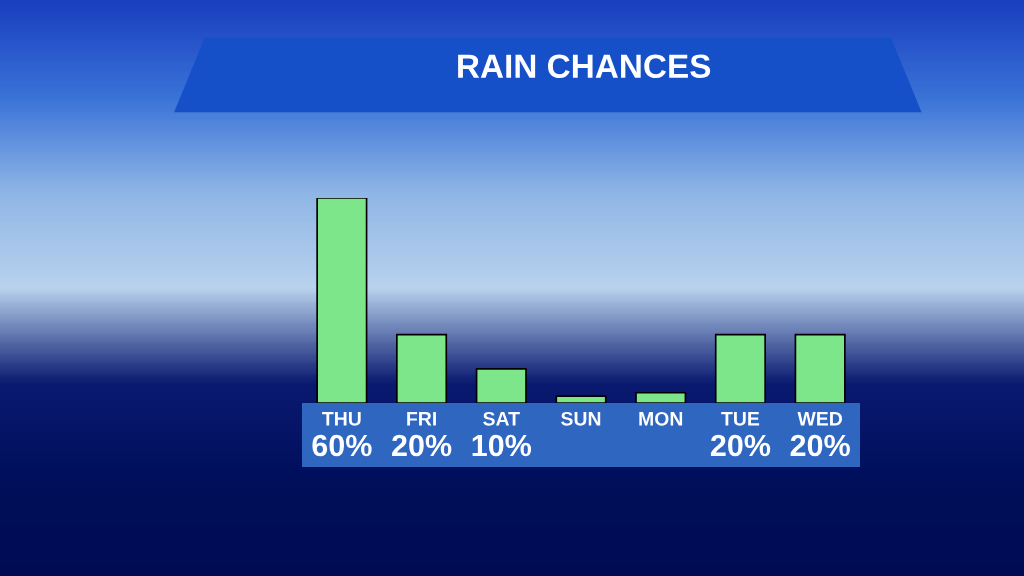 This screenshot has height=576, width=1024. I want to click on chart-title: RAIN CHANCES, so click(584, 66).